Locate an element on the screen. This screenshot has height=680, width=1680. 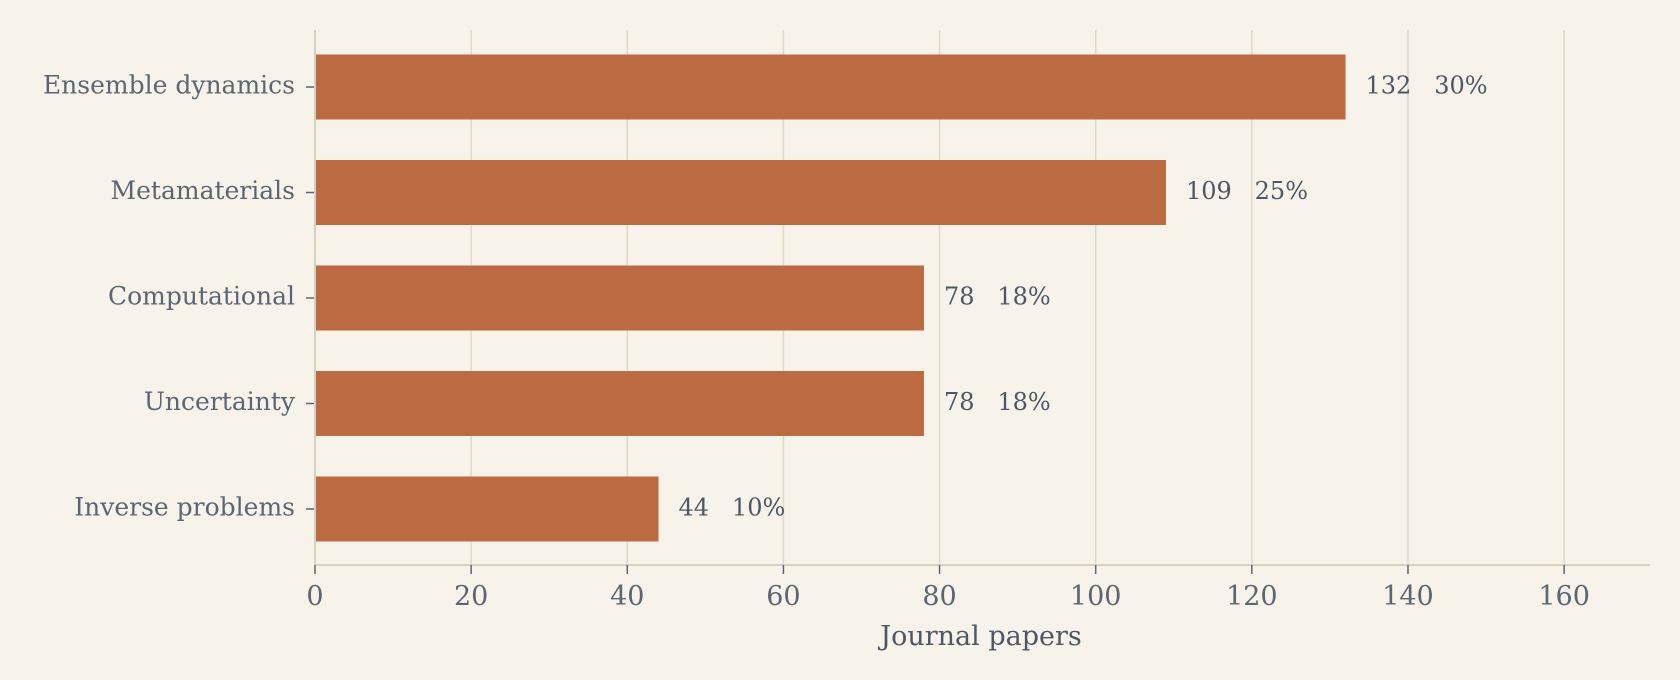
bar-inverse-problems is located at coordinates (487, 509).